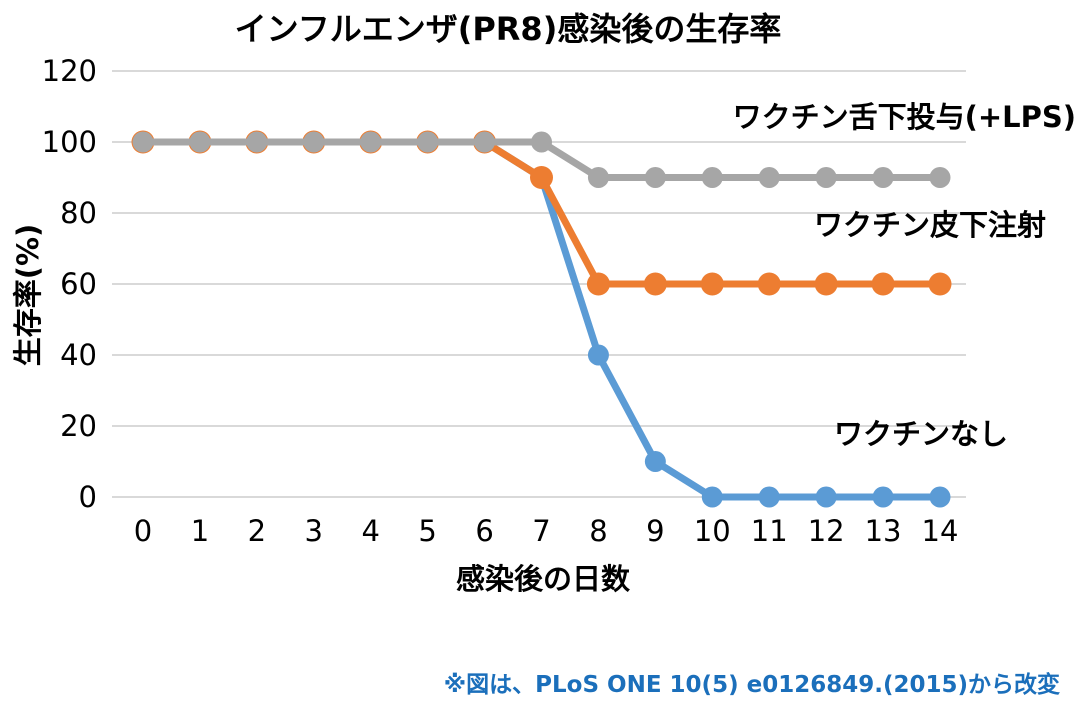 This screenshot has height=705, width=1080. Describe the element at coordinates (598, 531) in the screenshot. I see `x-tick-label-8: 8` at that location.